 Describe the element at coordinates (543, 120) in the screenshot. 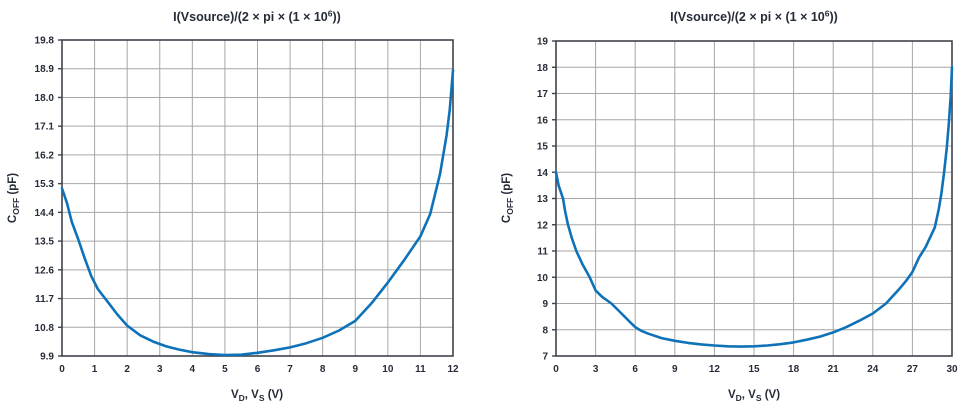

I see `y-tick-label: 16` at that location.